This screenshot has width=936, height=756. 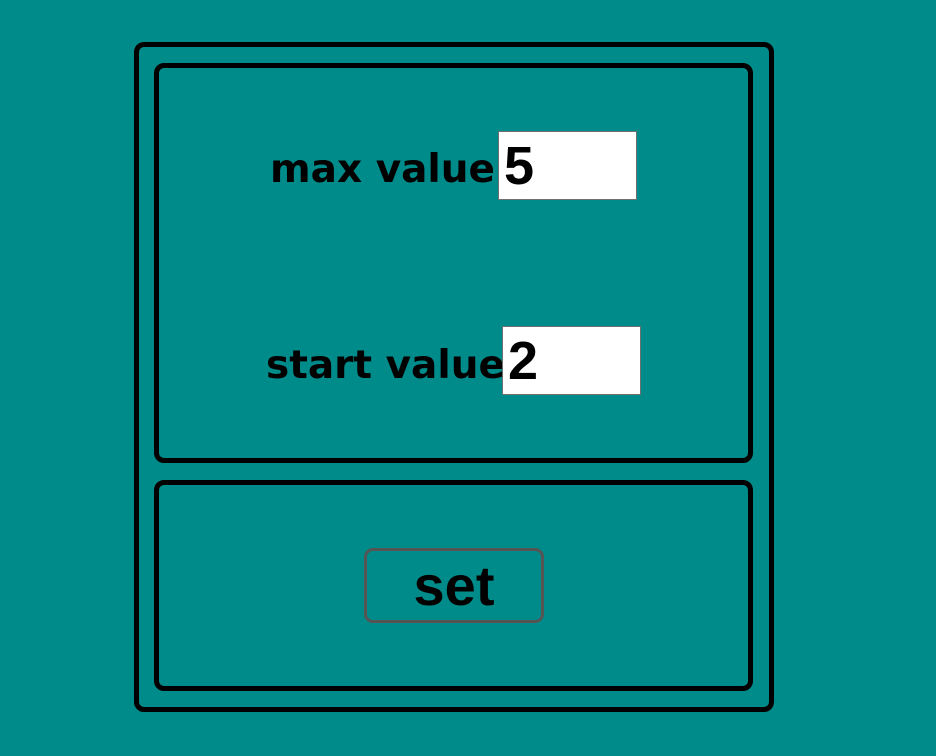 I want to click on start-value-input, so click(x=571, y=360).